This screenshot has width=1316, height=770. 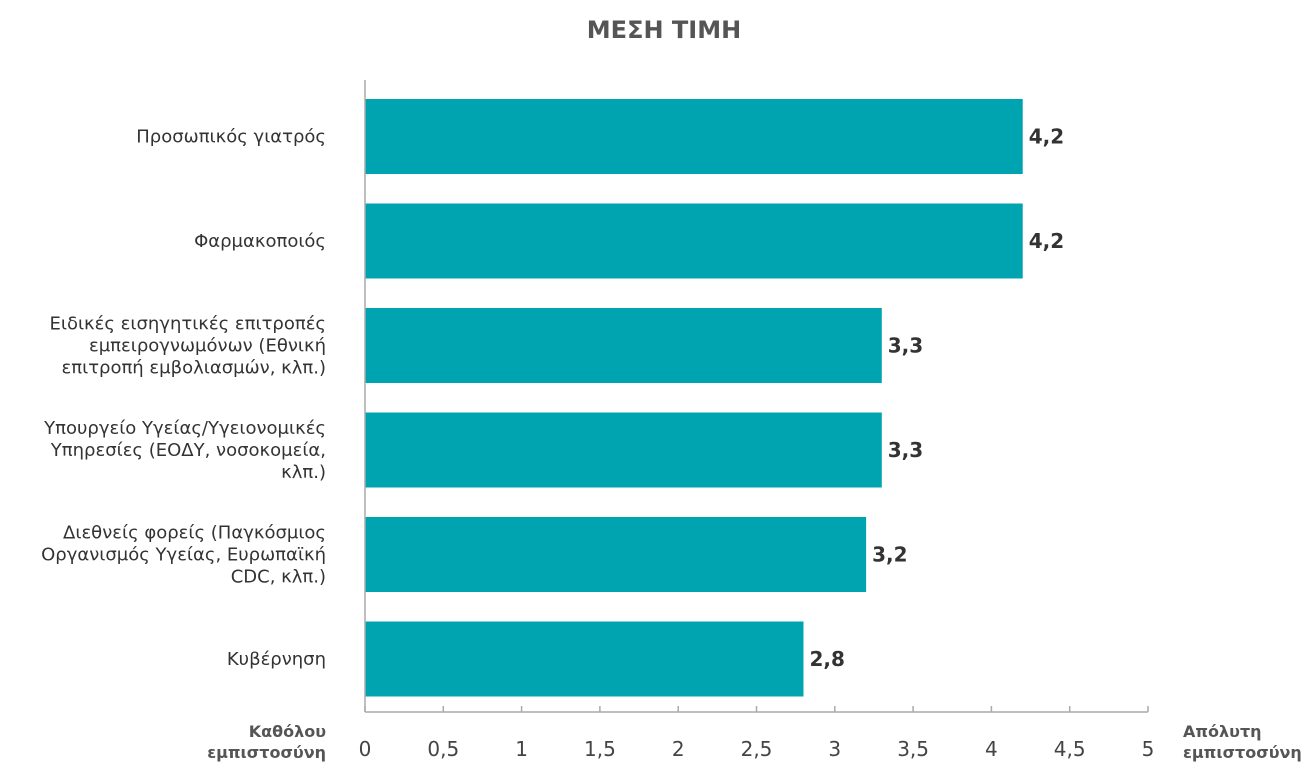 What do you see at coordinates (834, 749) in the screenshot?
I see `x-tick-label: 3` at bounding box center [834, 749].